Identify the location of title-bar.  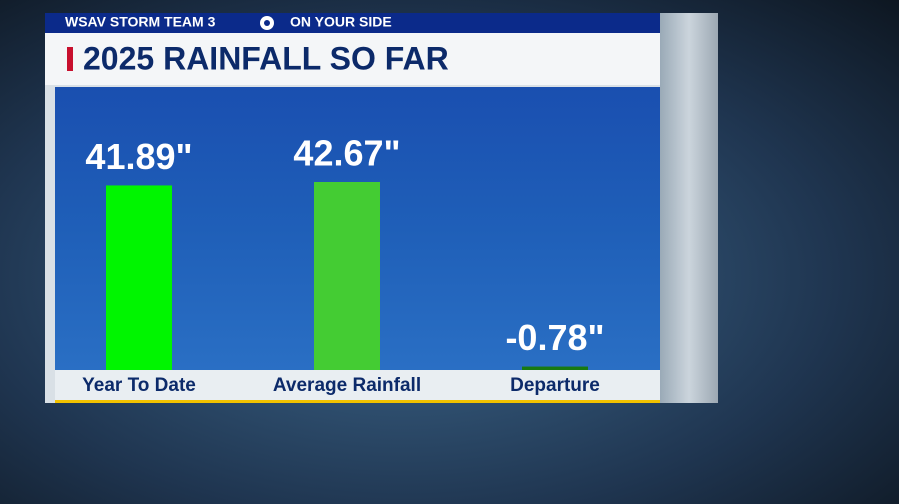
(352, 59).